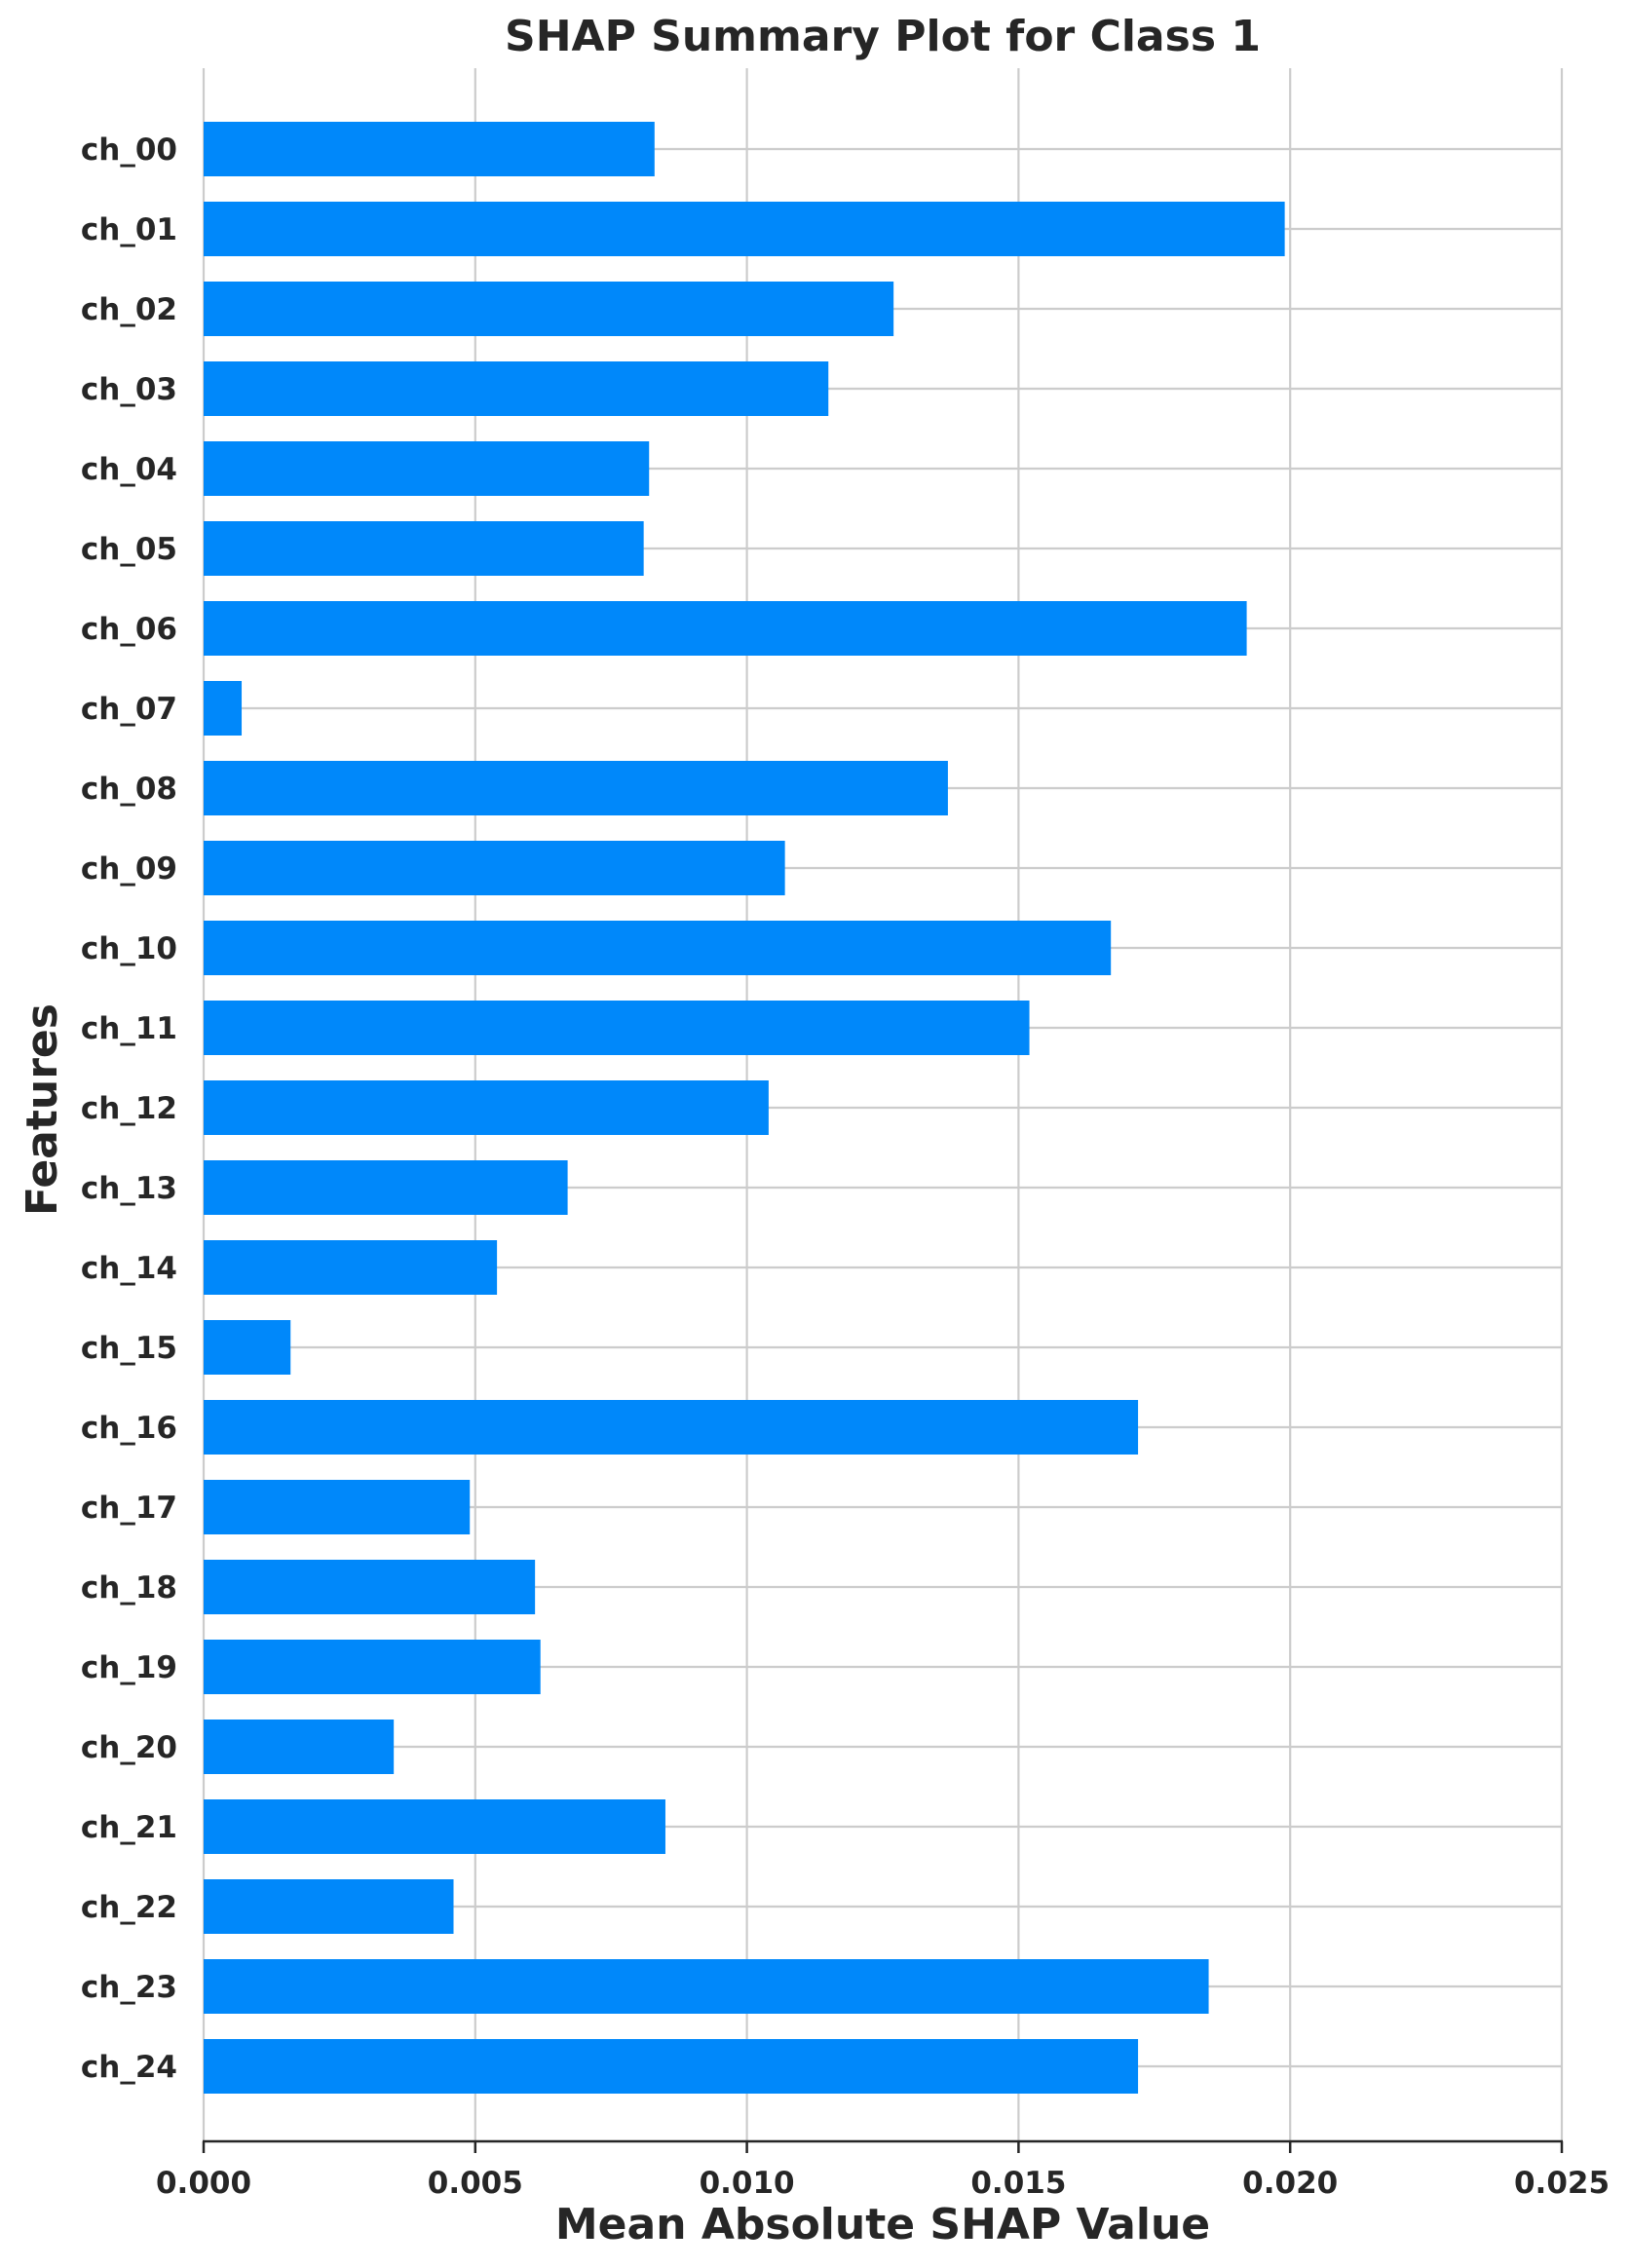 This screenshot has height=2268, width=1630. Describe the element at coordinates (1290, 2183) in the screenshot. I see `x-tick-label: 0.020` at that location.